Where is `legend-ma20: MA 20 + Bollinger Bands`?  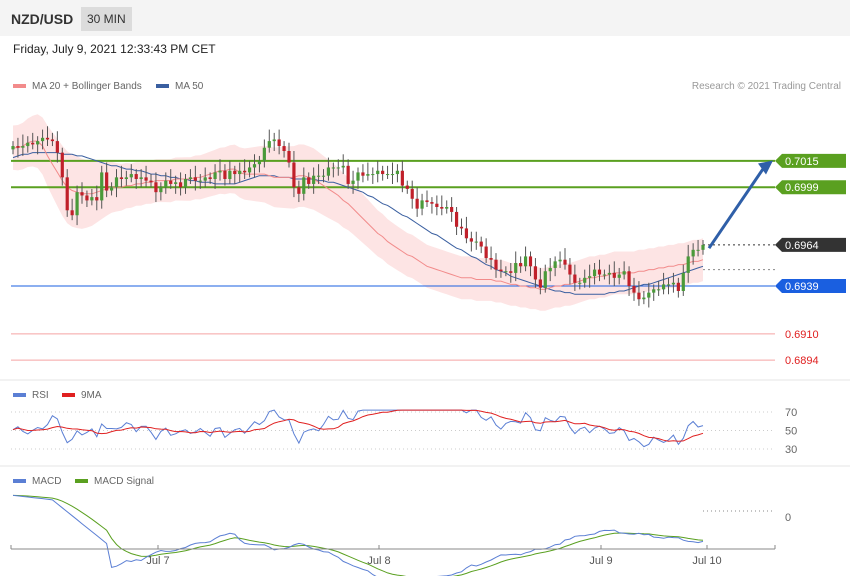
legend-ma20: MA 20 + Bollinger Bands is located at coordinates (77, 86).